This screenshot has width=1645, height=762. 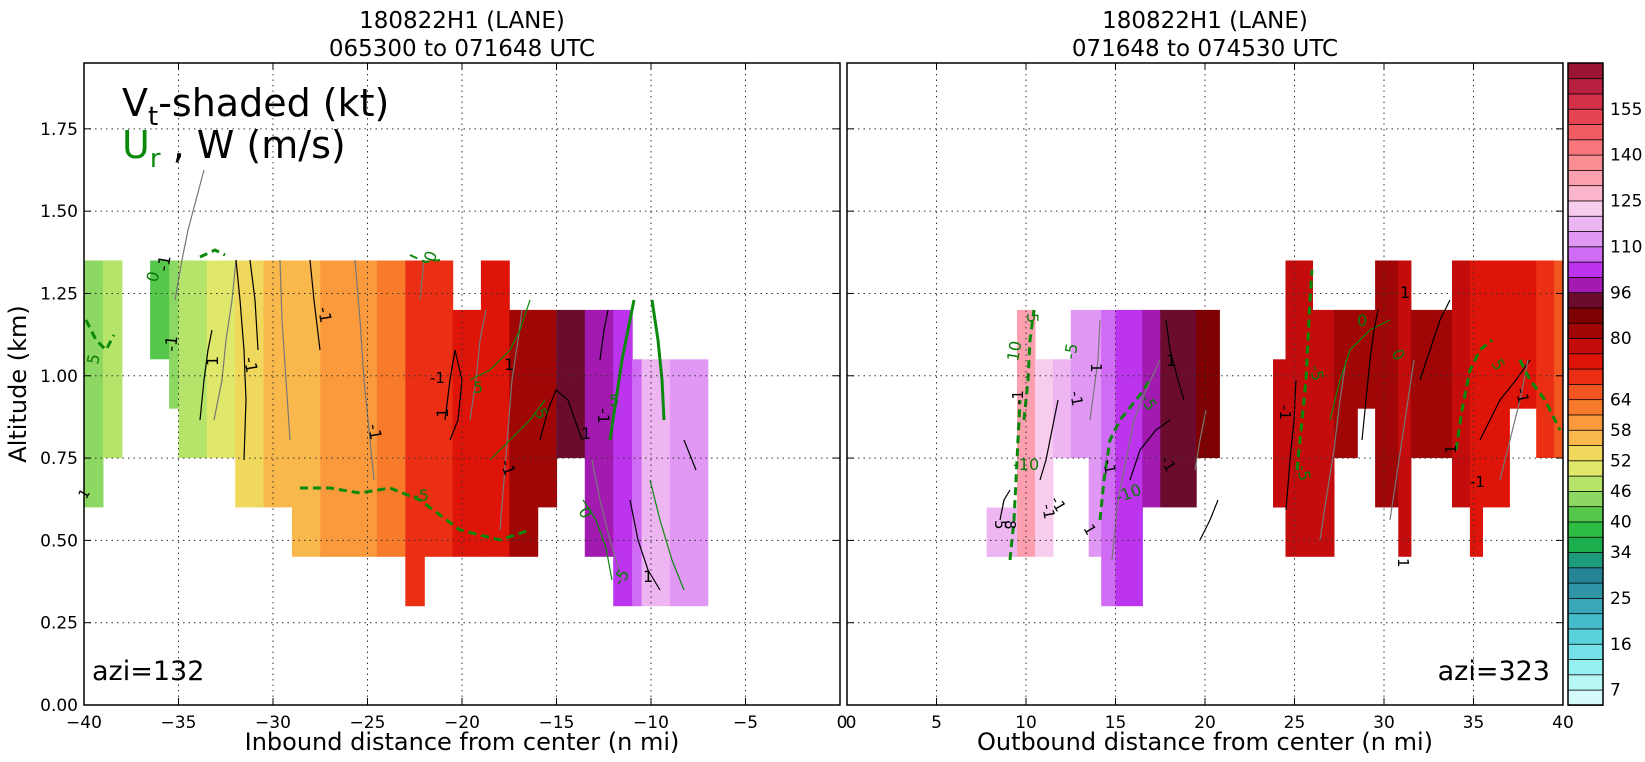 What do you see at coordinates (1621, 400) in the screenshot?
I see `colorbar-tick-label: 64` at bounding box center [1621, 400].